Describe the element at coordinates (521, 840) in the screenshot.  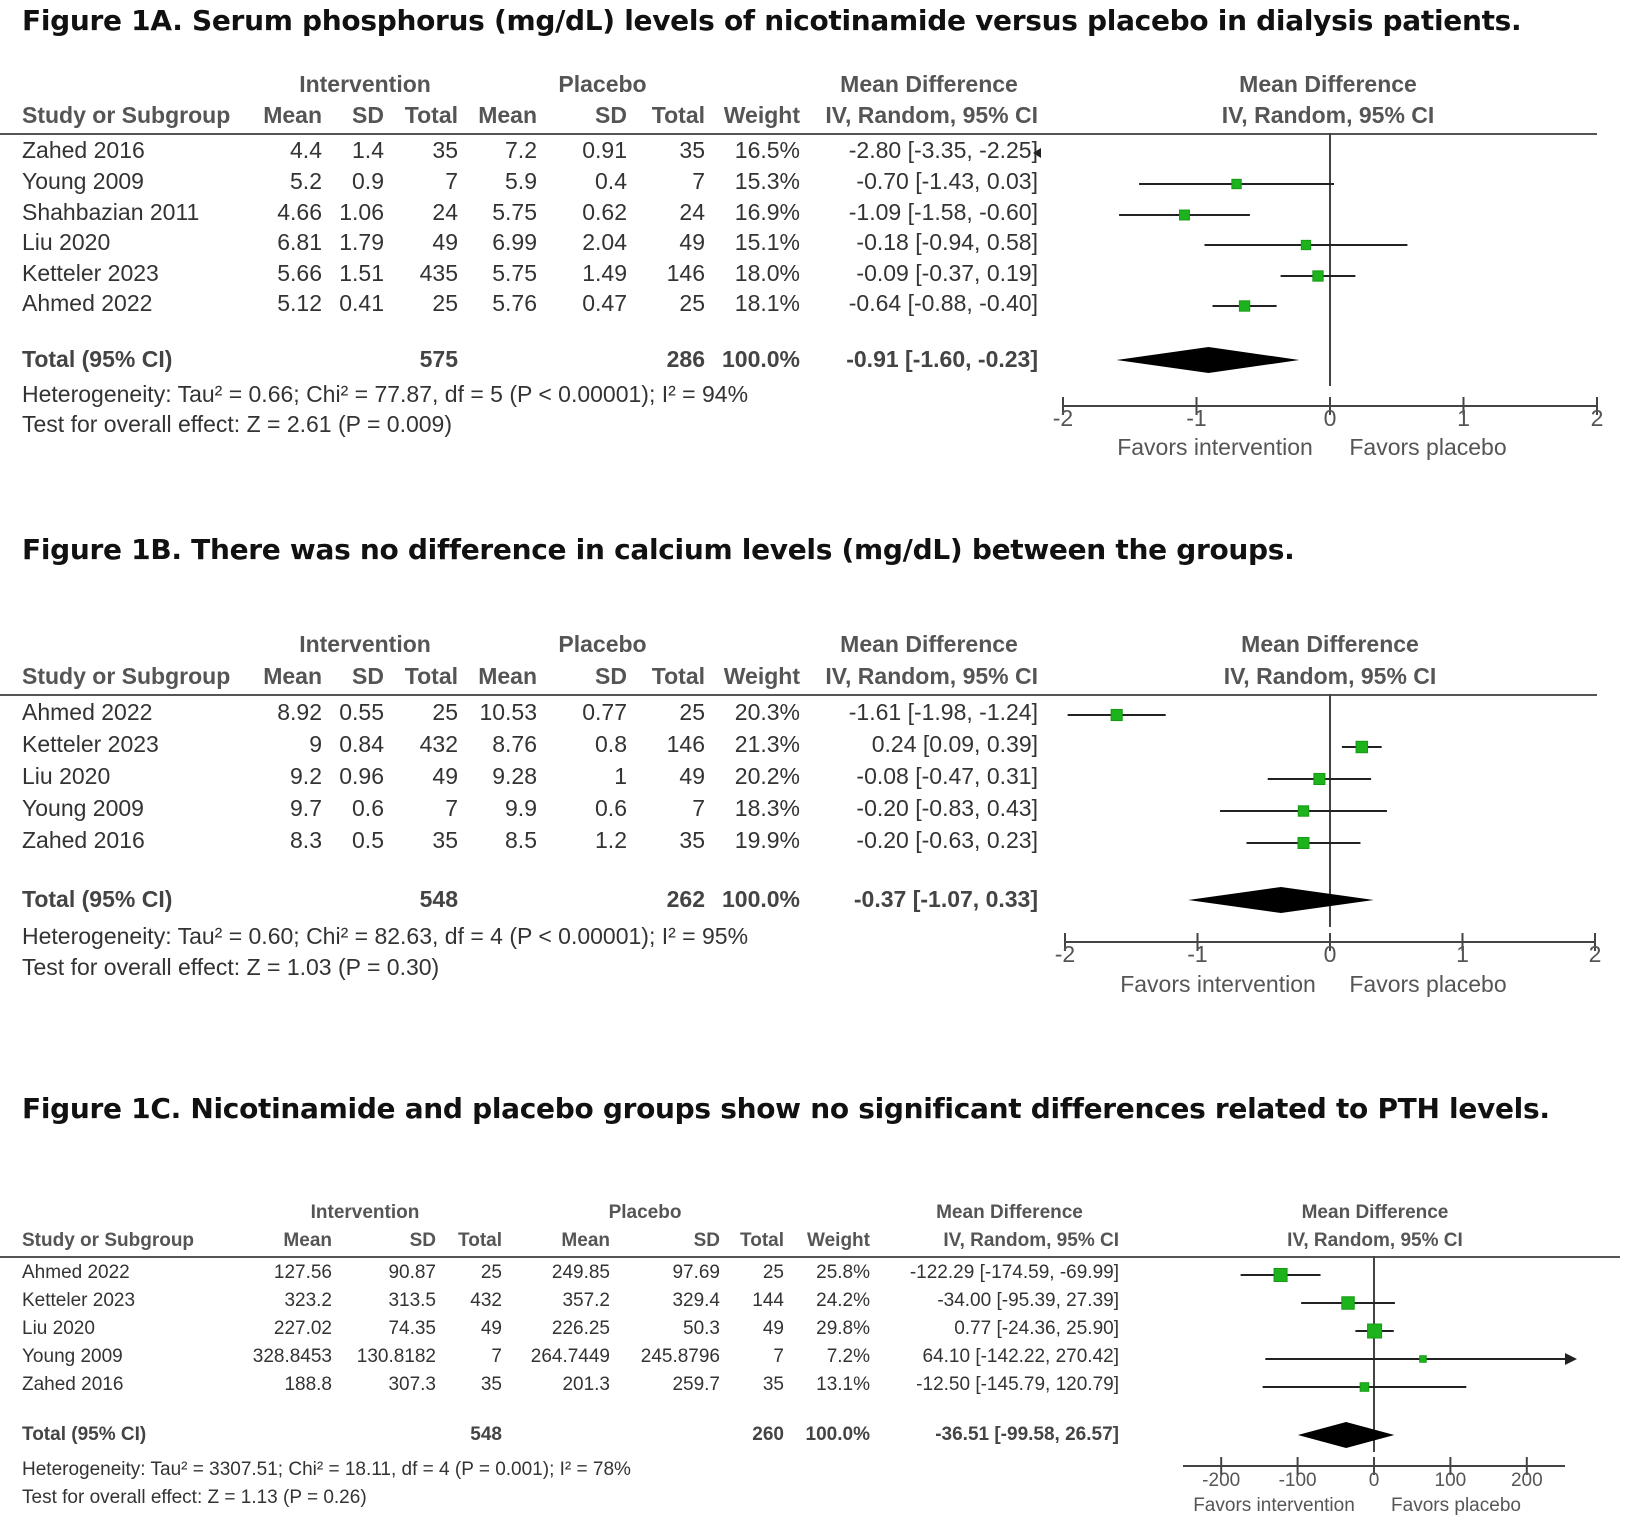
I see `pla-mean: 8.5` at that location.